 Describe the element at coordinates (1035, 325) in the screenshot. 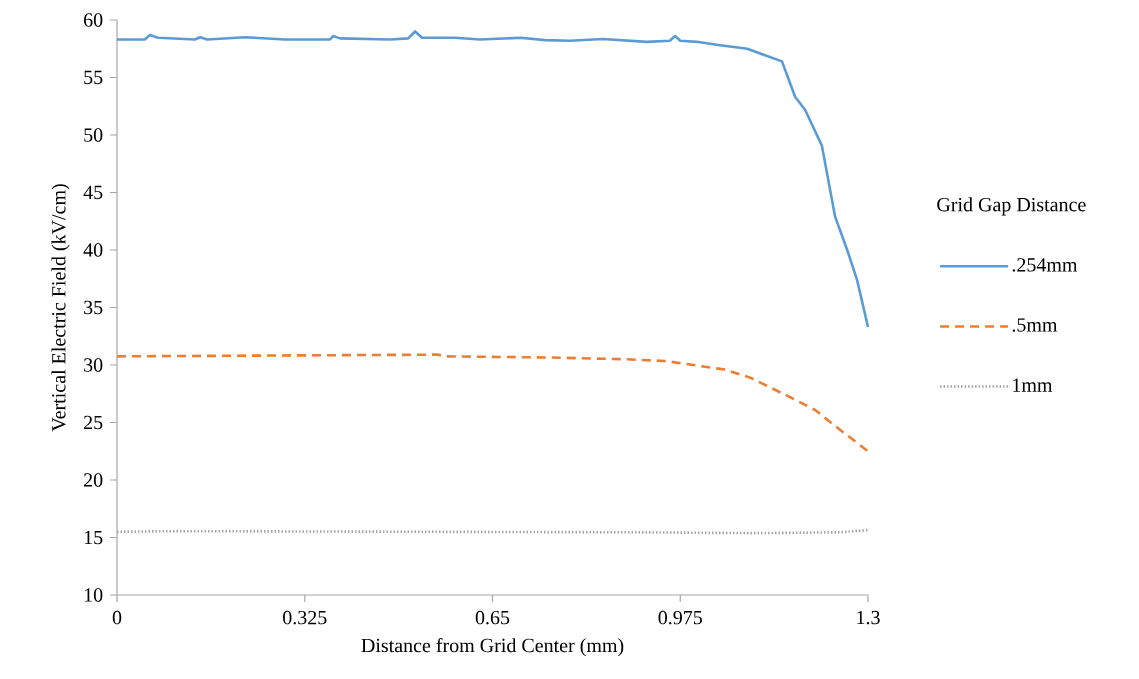

I see `legend-label: .5mm` at that location.